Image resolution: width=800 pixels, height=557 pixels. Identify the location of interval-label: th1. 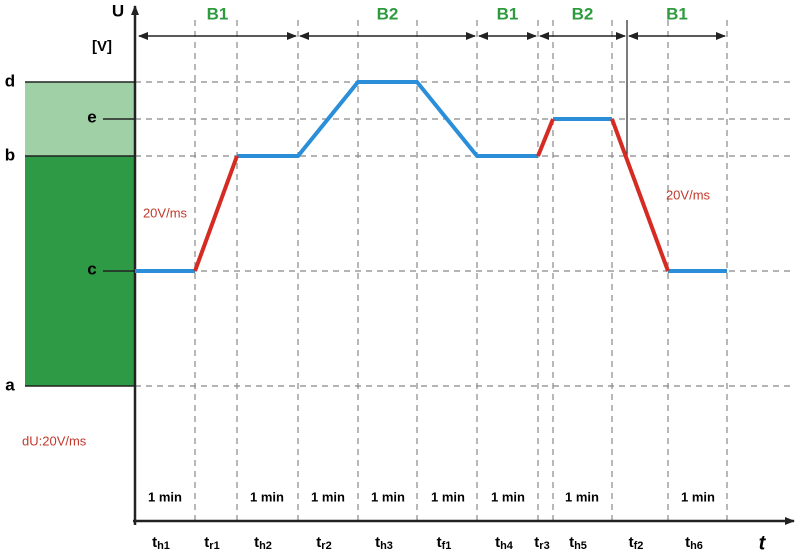
(161, 543).